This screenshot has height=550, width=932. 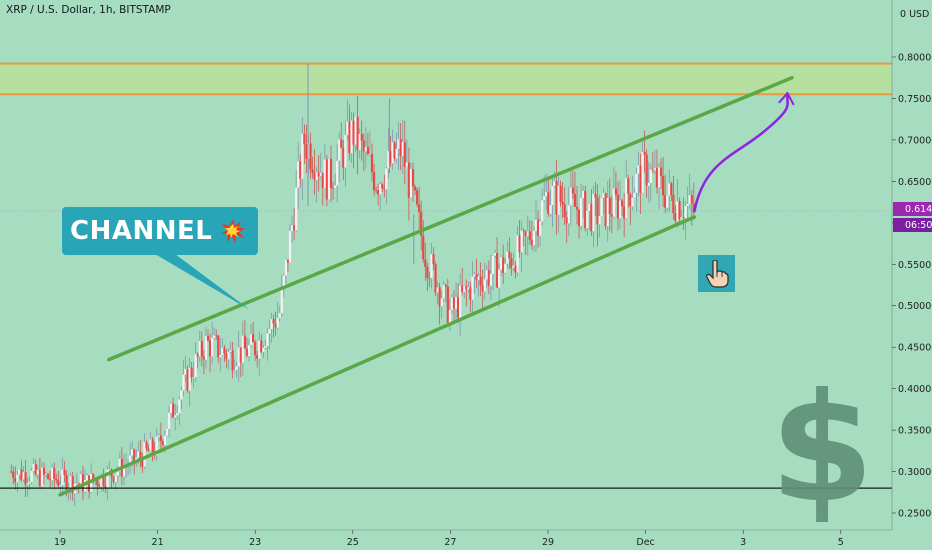 I want to click on pointing-up-hand-icon, so click(x=717, y=273).